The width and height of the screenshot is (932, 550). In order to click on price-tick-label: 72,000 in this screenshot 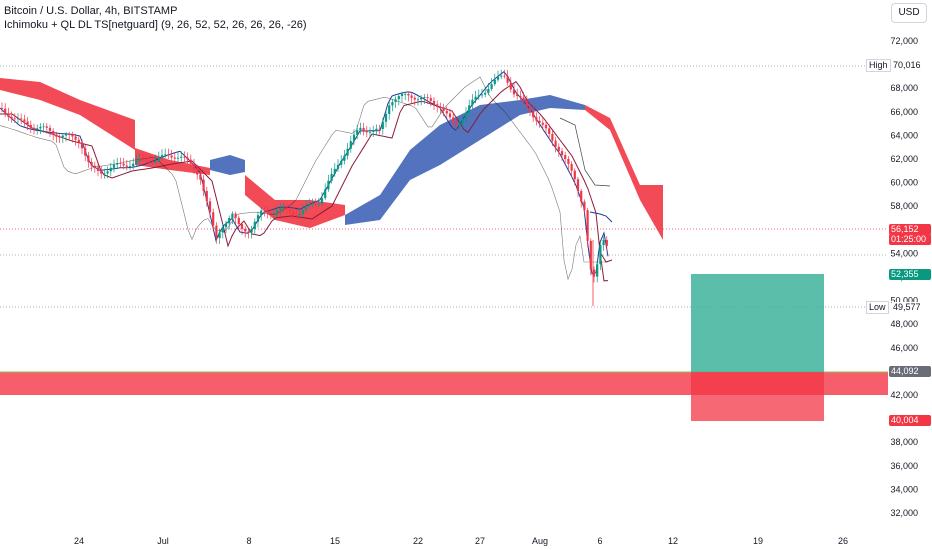, I will do `click(904, 41)`.